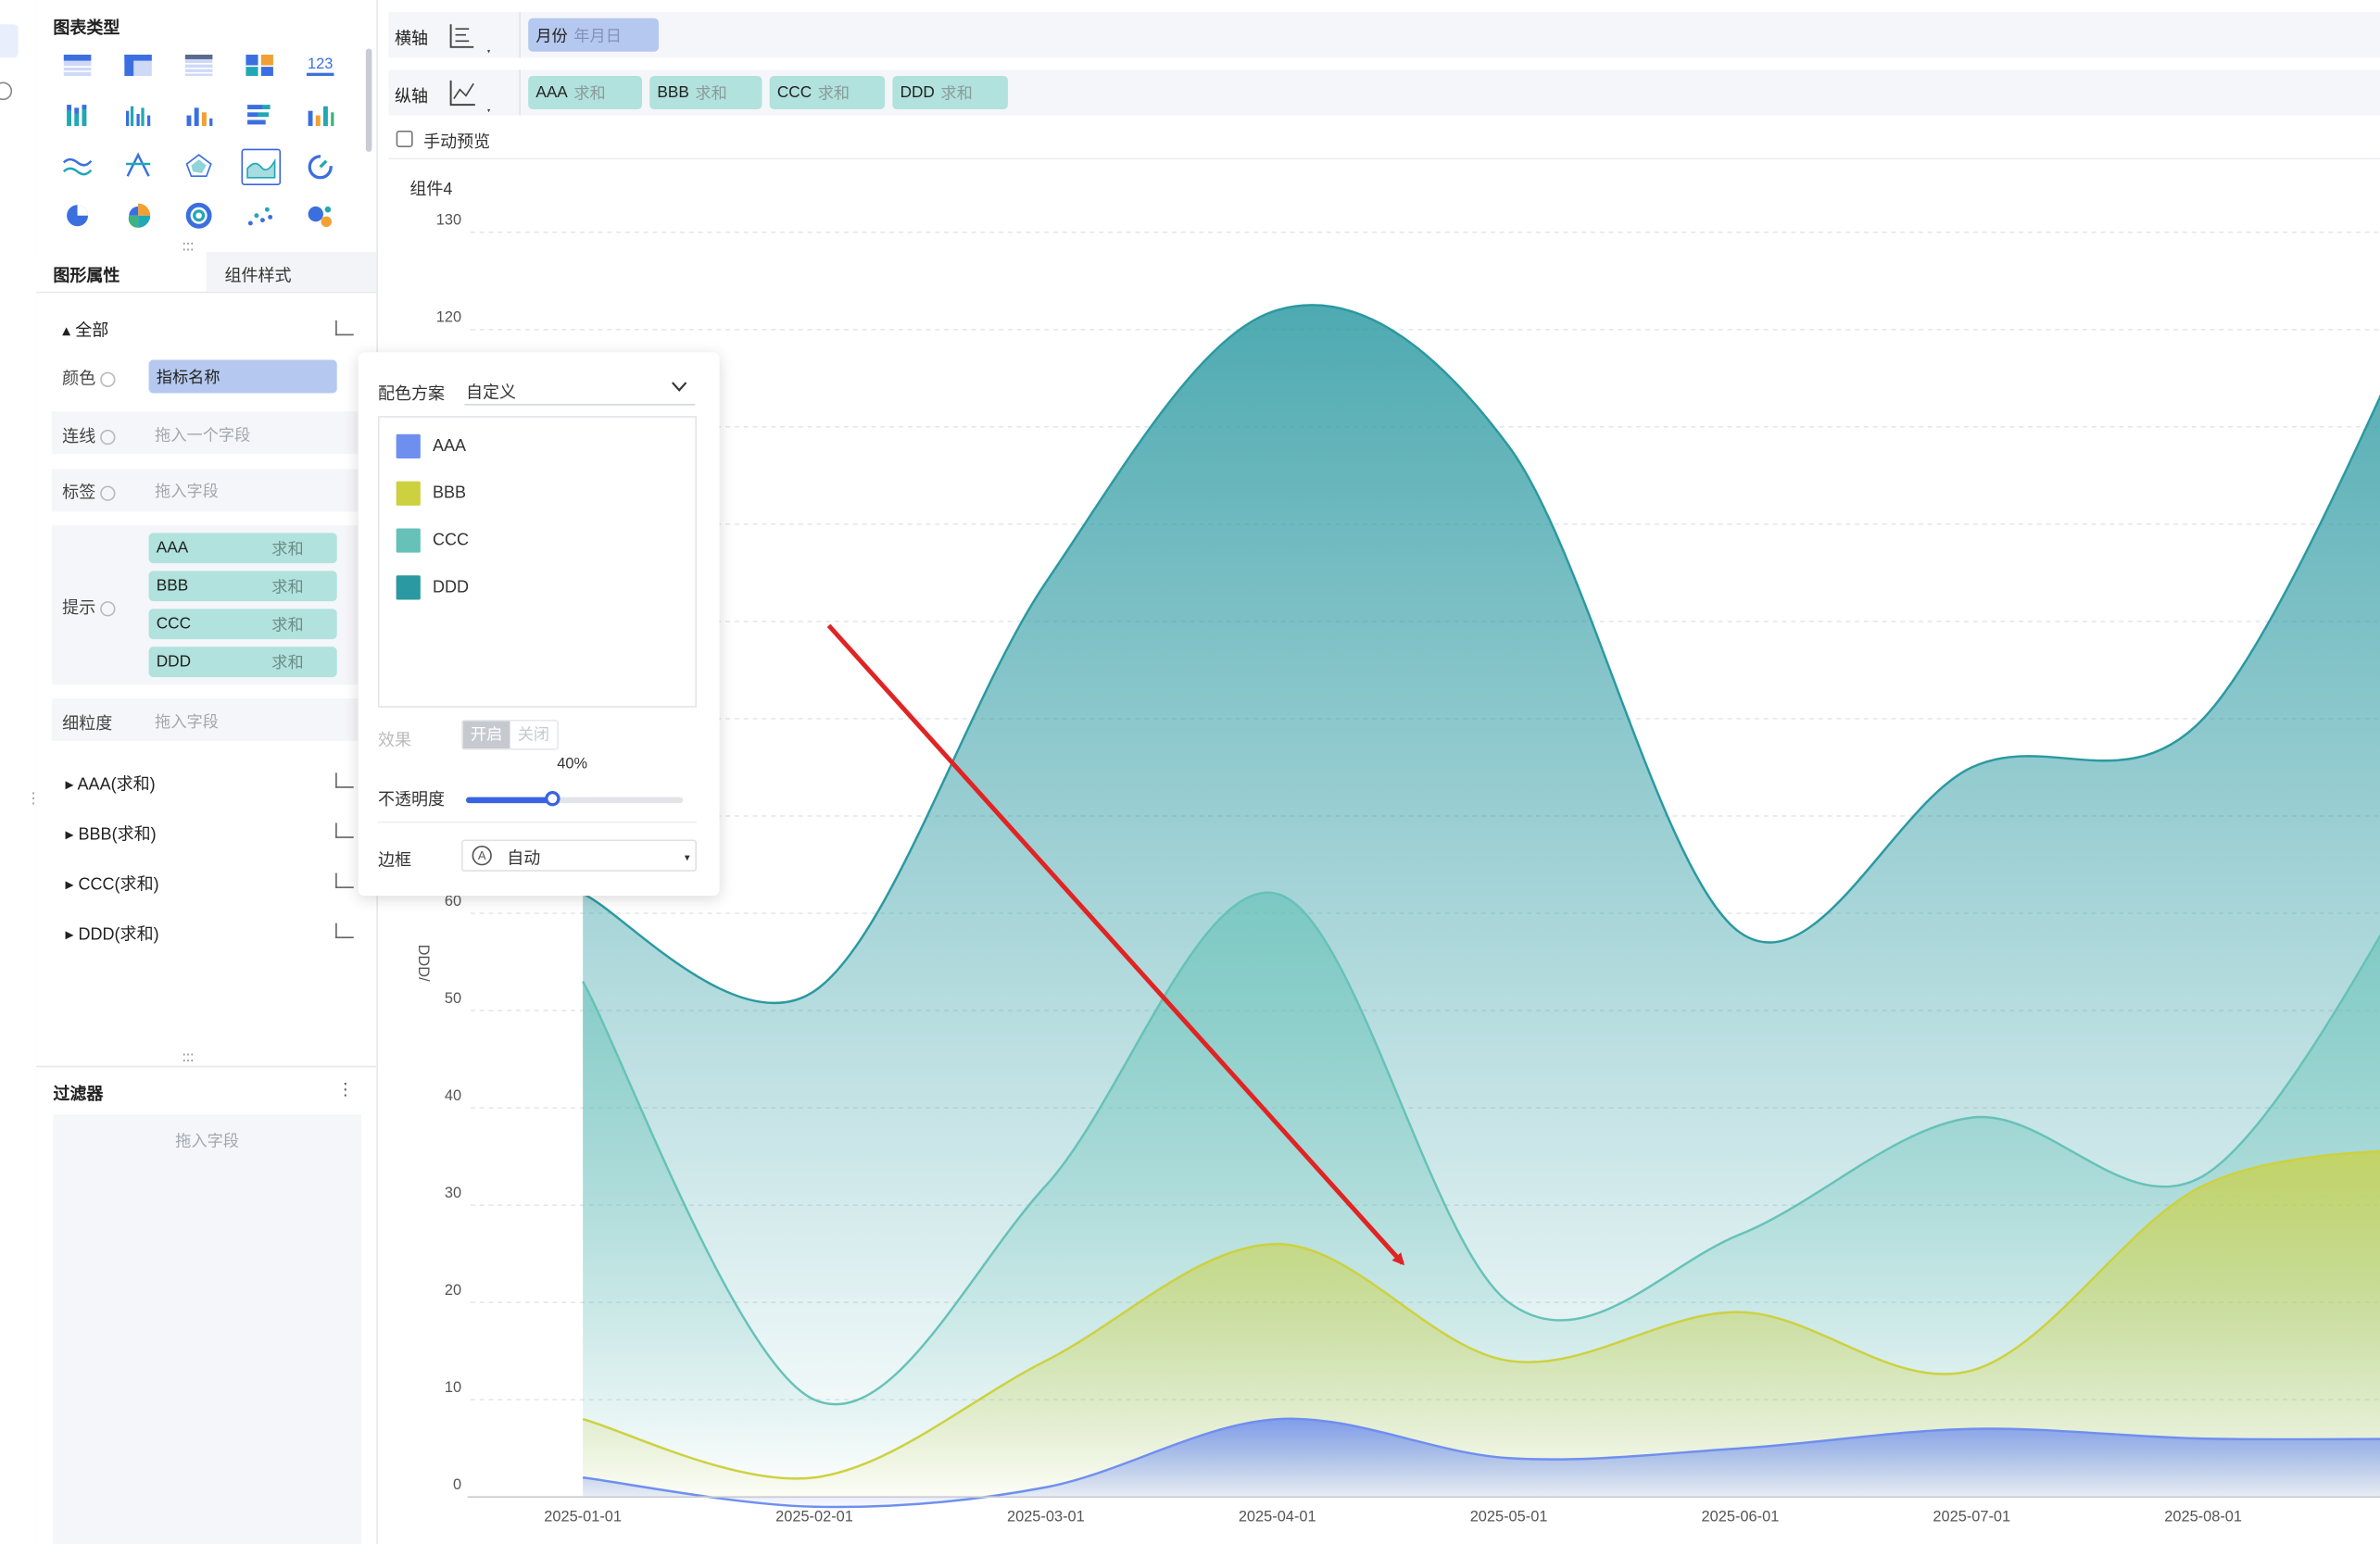 The image size is (2380, 1544). Describe the element at coordinates (287, 662) in the screenshot. I see `agg-label: 求和` at that location.